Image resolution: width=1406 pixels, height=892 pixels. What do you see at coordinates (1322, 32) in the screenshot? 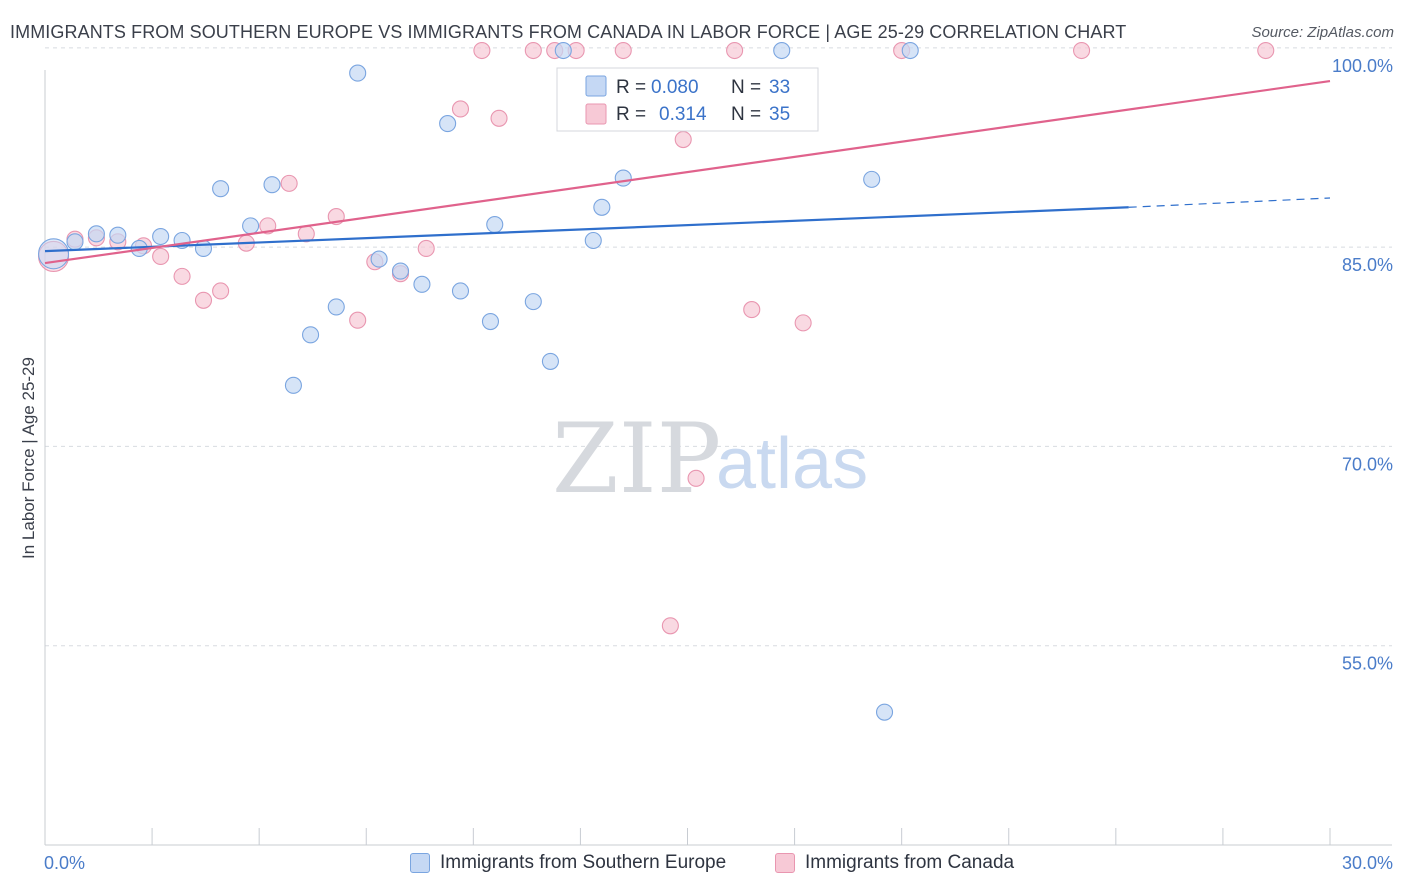
I see `source-label: Source: ZipAtlas.com` at bounding box center [1322, 32].